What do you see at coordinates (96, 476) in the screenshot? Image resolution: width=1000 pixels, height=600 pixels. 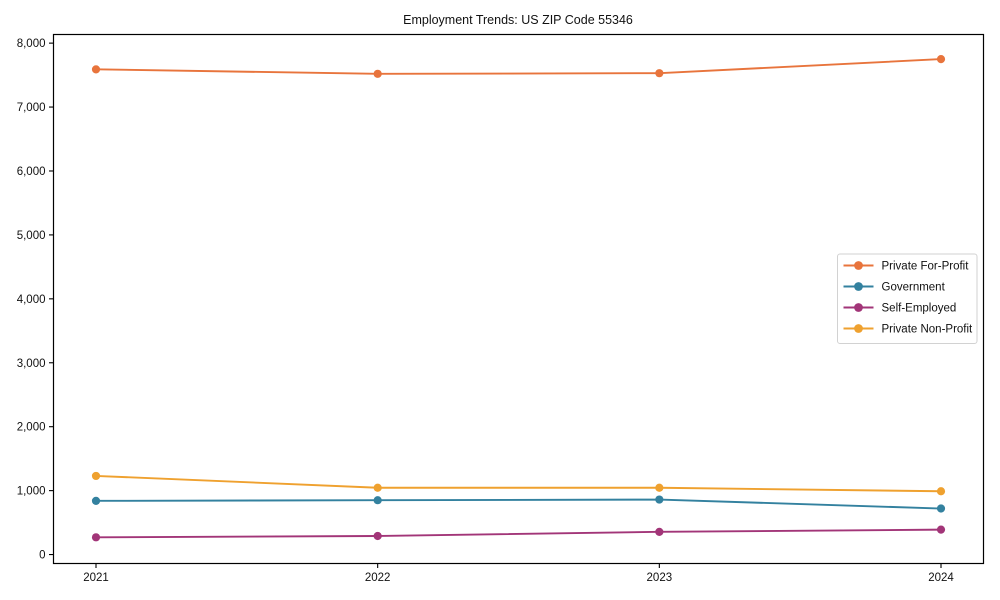 I see `data-point-private-non-profit-2021` at bounding box center [96, 476].